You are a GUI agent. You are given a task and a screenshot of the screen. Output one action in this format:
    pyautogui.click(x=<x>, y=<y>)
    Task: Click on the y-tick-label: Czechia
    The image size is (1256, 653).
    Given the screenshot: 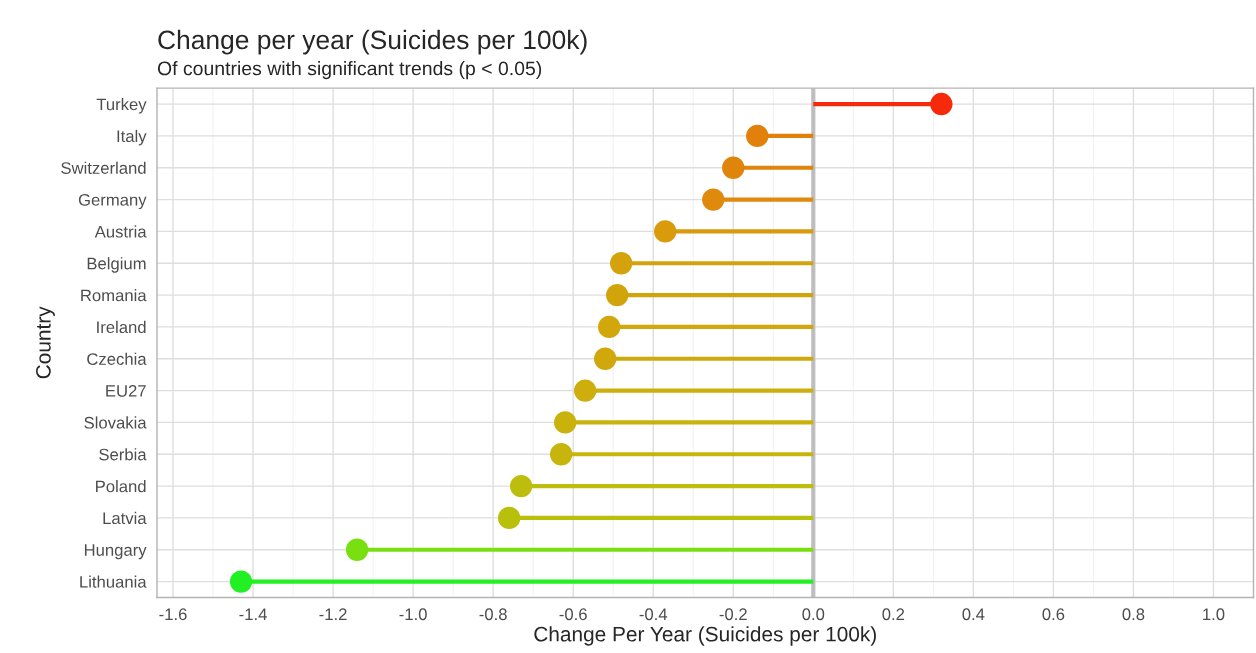 What is the action you would take?
    pyautogui.click(x=117, y=358)
    